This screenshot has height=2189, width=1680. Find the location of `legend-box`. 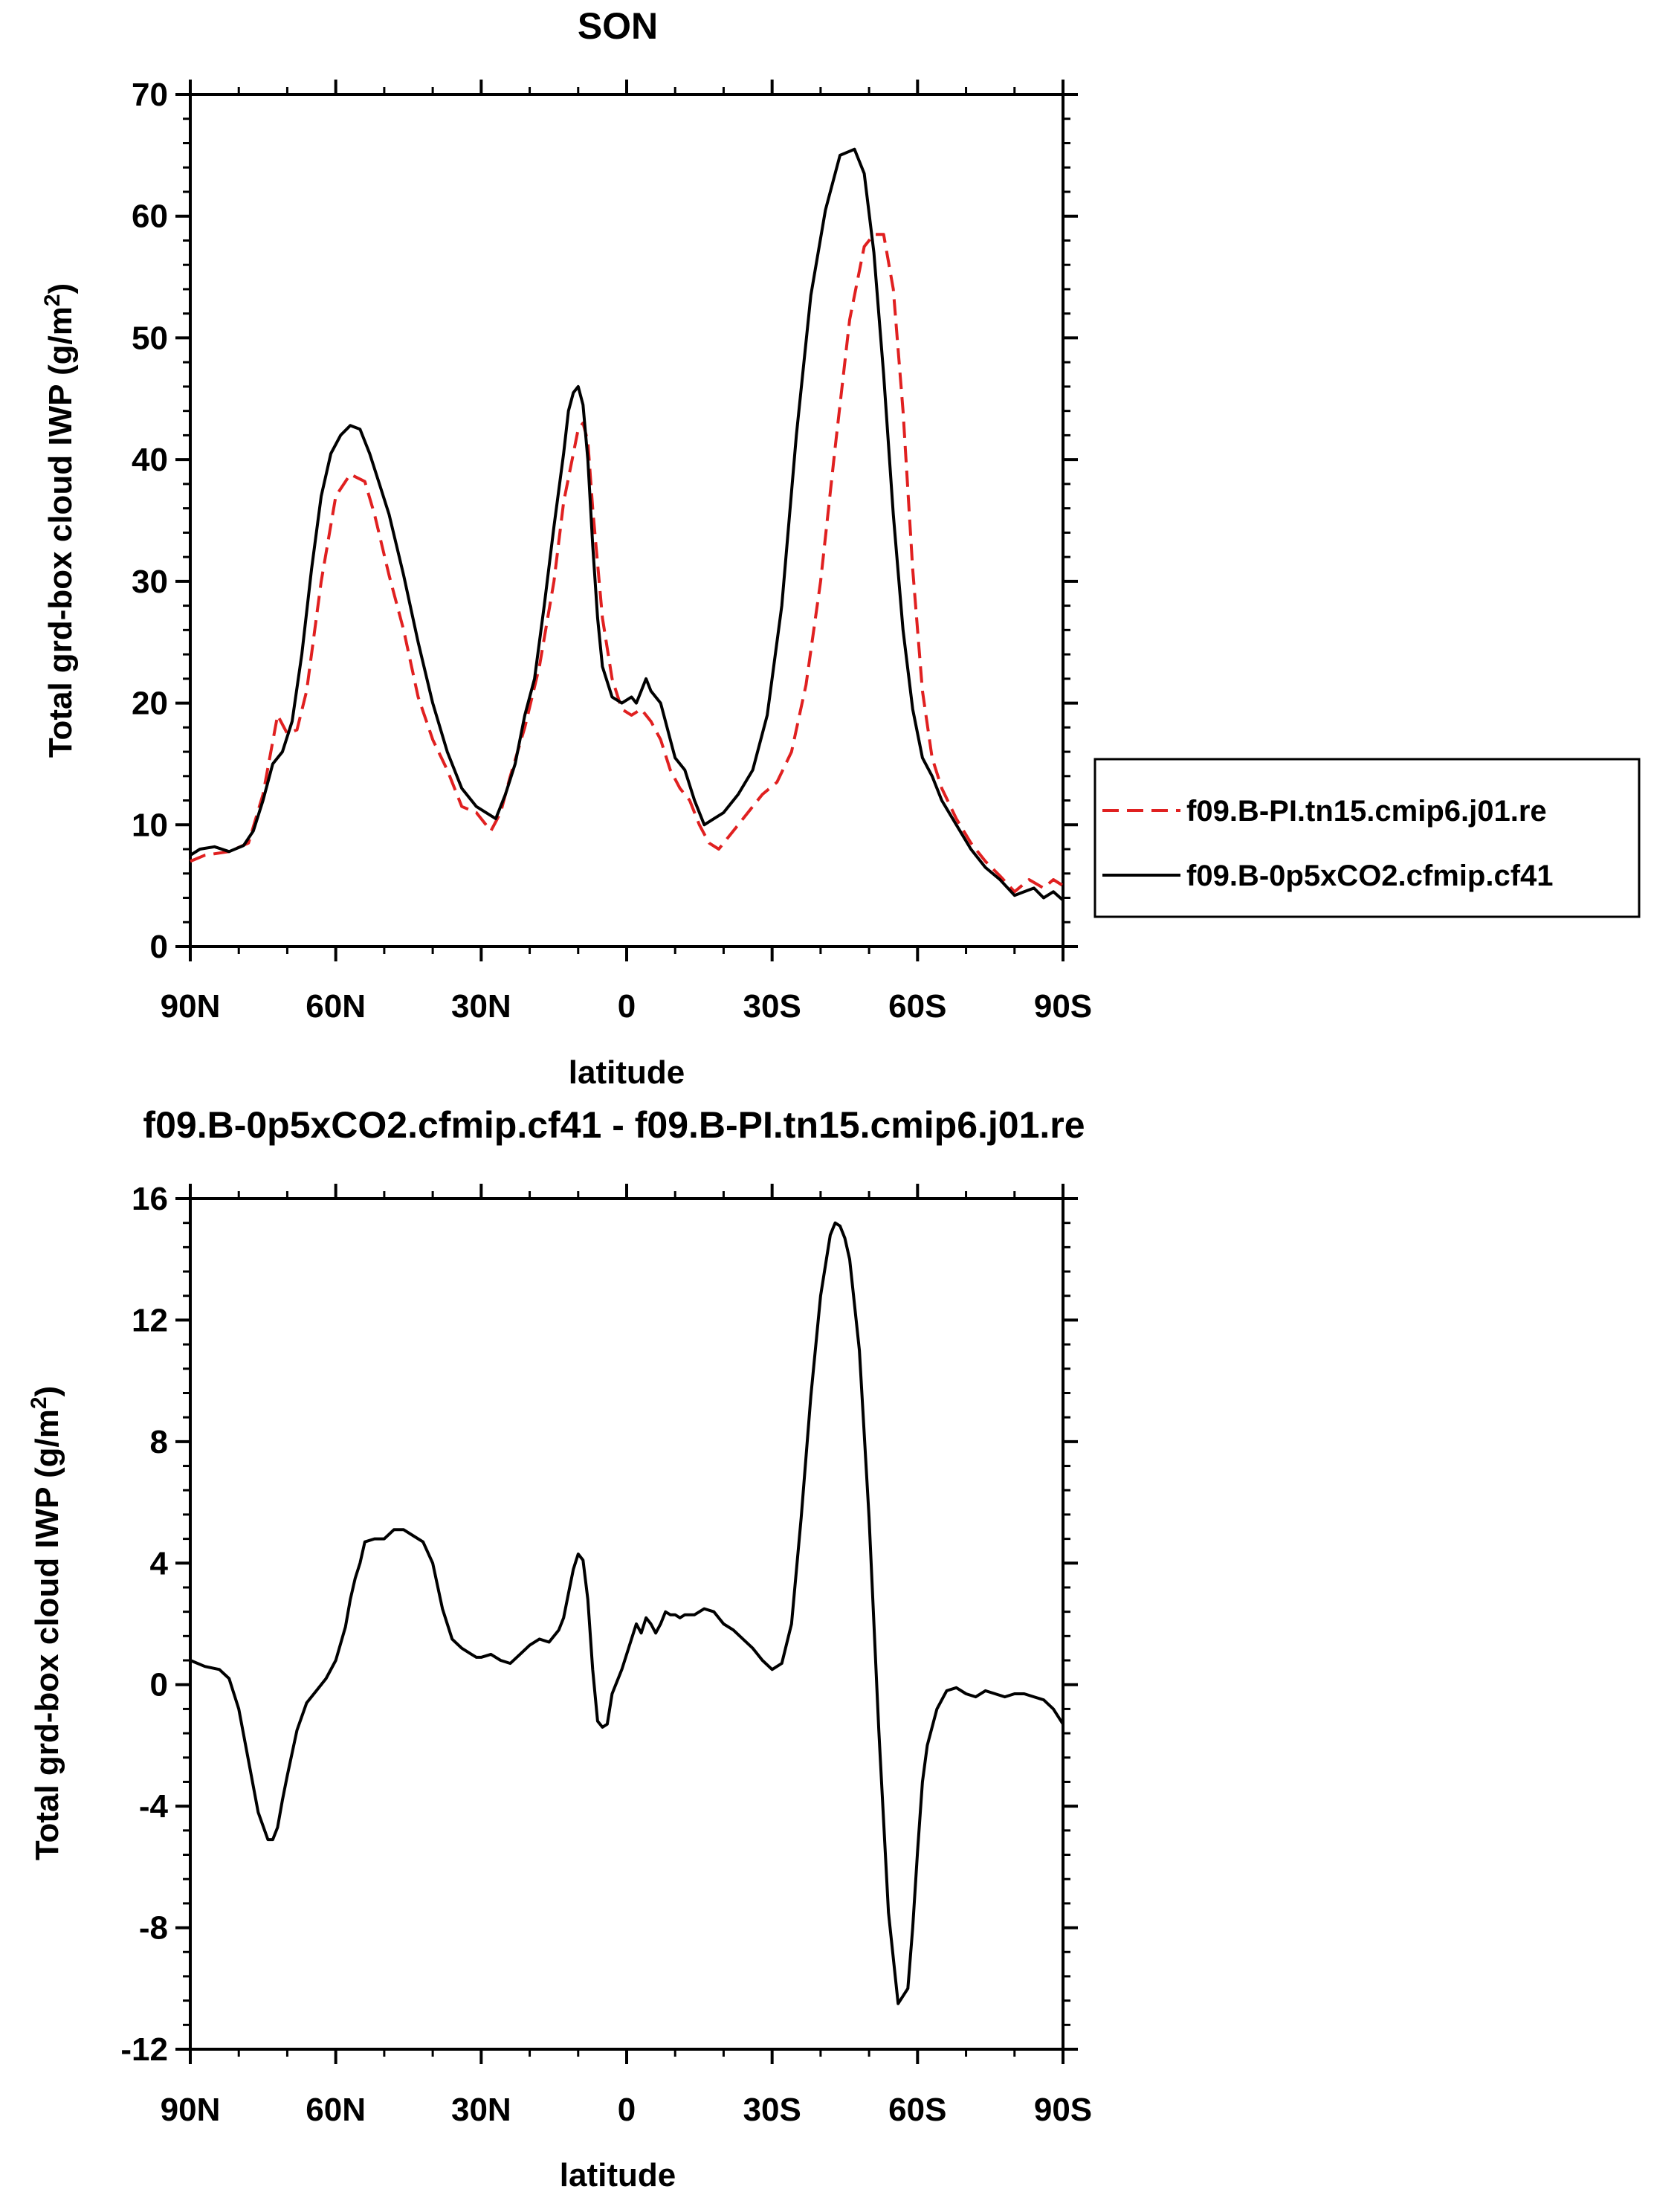

legend-box is located at coordinates (1367, 838).